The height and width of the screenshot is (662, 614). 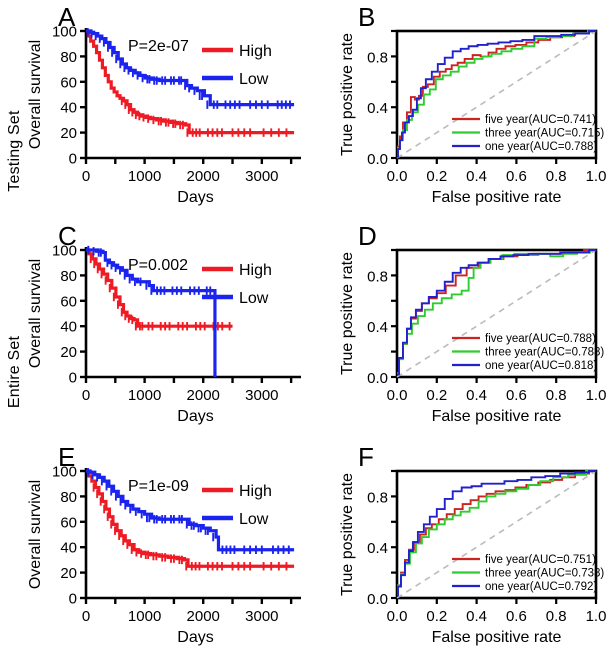 What do you see at coordinates (158, 46) in the screenshot?
I see `km-pvalue-label: P=2e-07` at bounding box center [158, 46].